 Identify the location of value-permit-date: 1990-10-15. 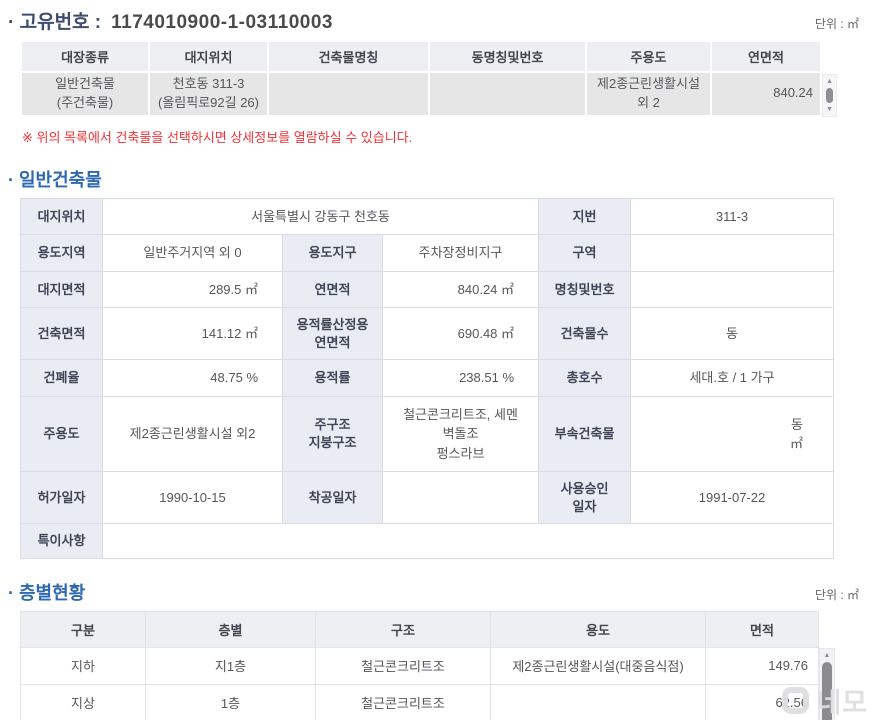
(192, 498).